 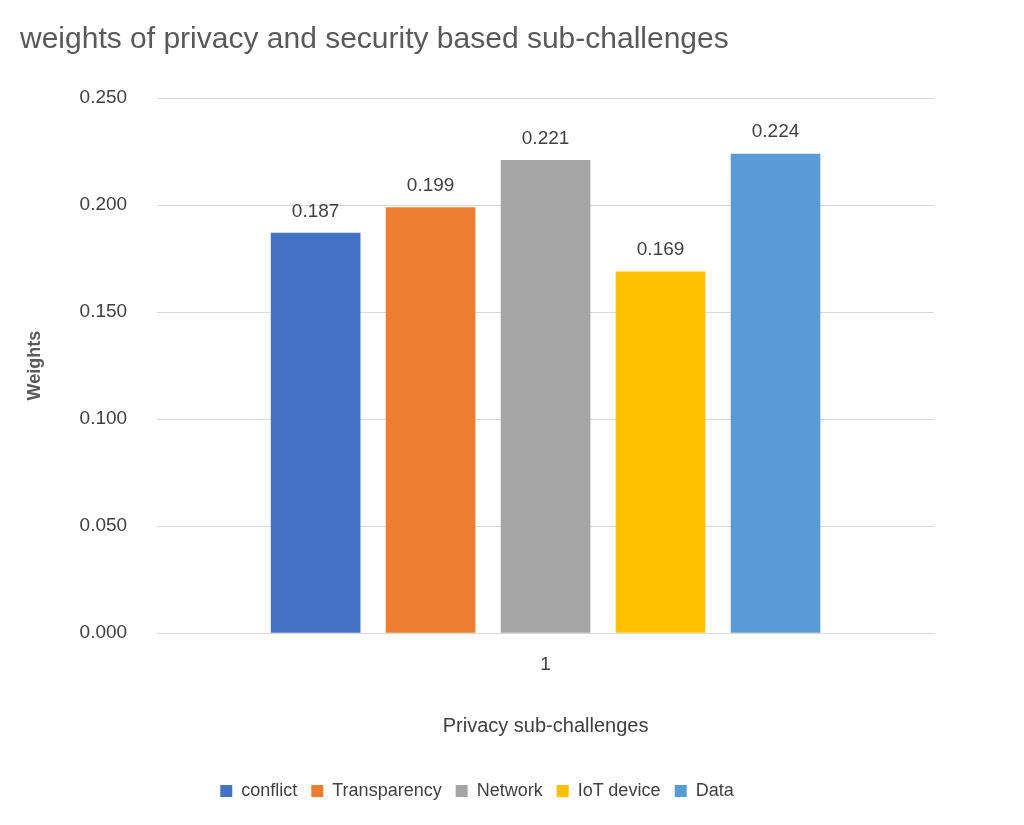 I want to click on x-axis-title: Privacy sub-challenges, so click(x=545, y=724).